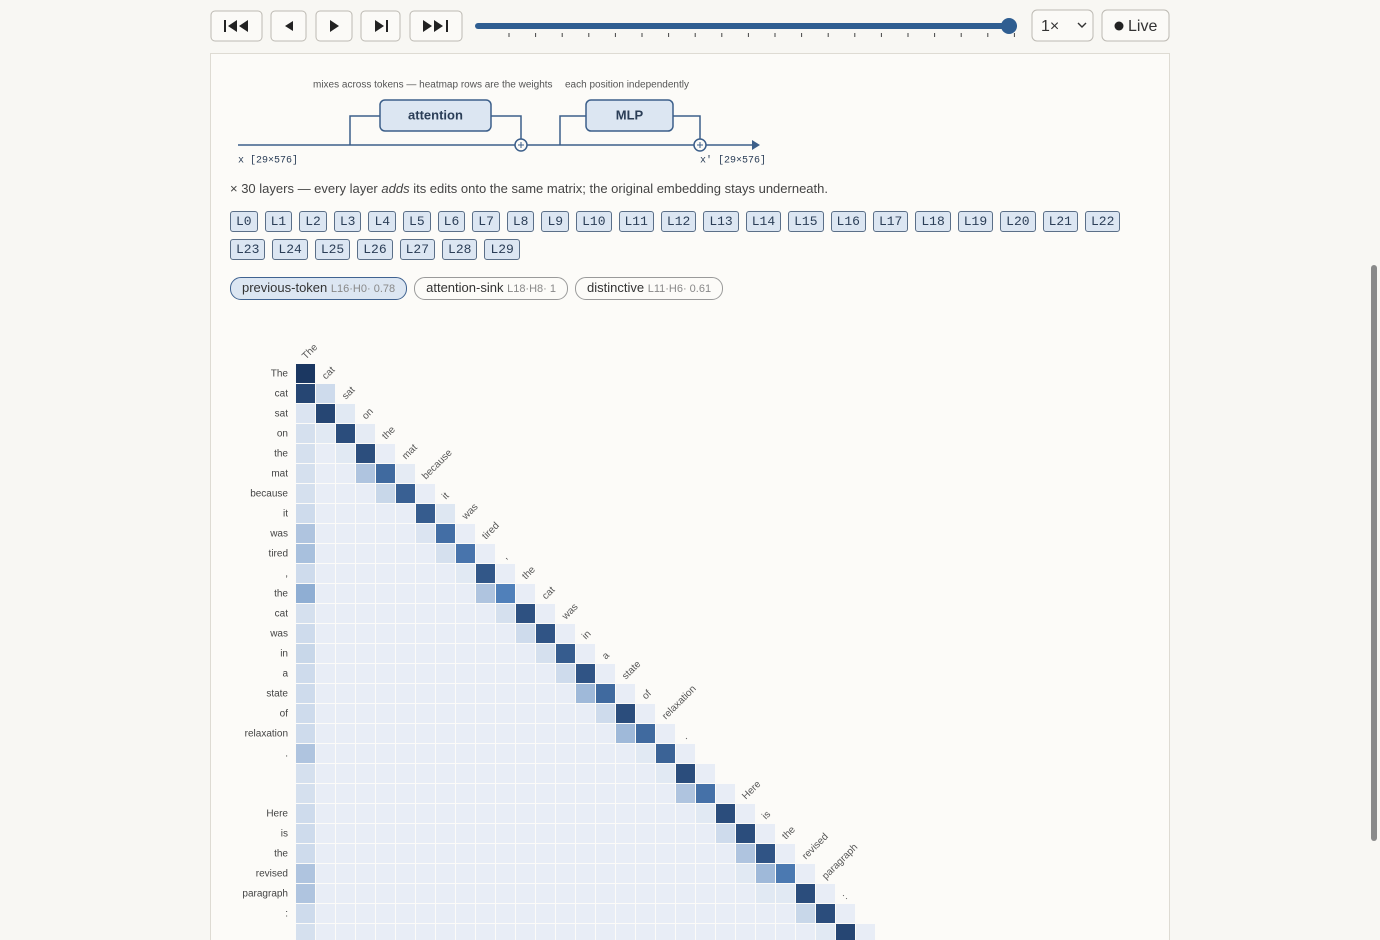 This screenshot has height=940, width=1380. Describe the element at coordinates (721, 221) in the screenshot. I see `layer-button: L13` at that location.